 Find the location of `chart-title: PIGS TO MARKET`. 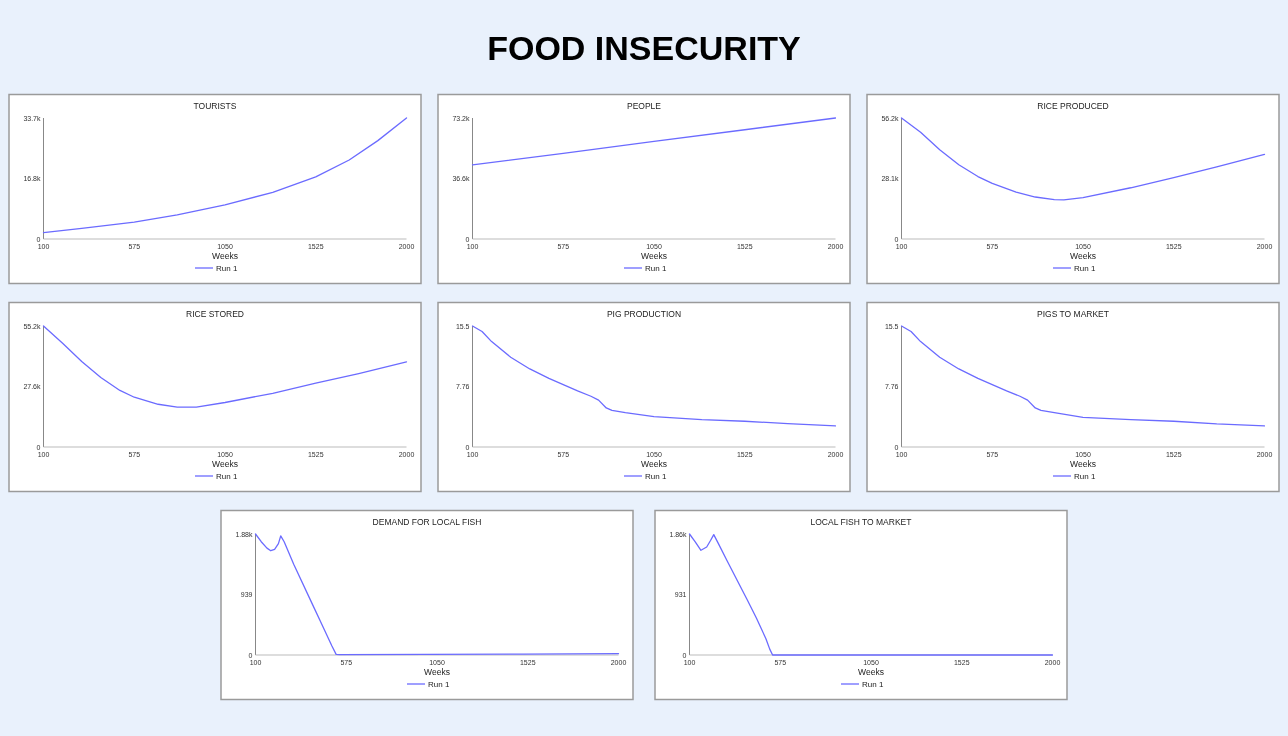

chart-title: PIGS TO MARKET is located at coordinates (1073, 314).